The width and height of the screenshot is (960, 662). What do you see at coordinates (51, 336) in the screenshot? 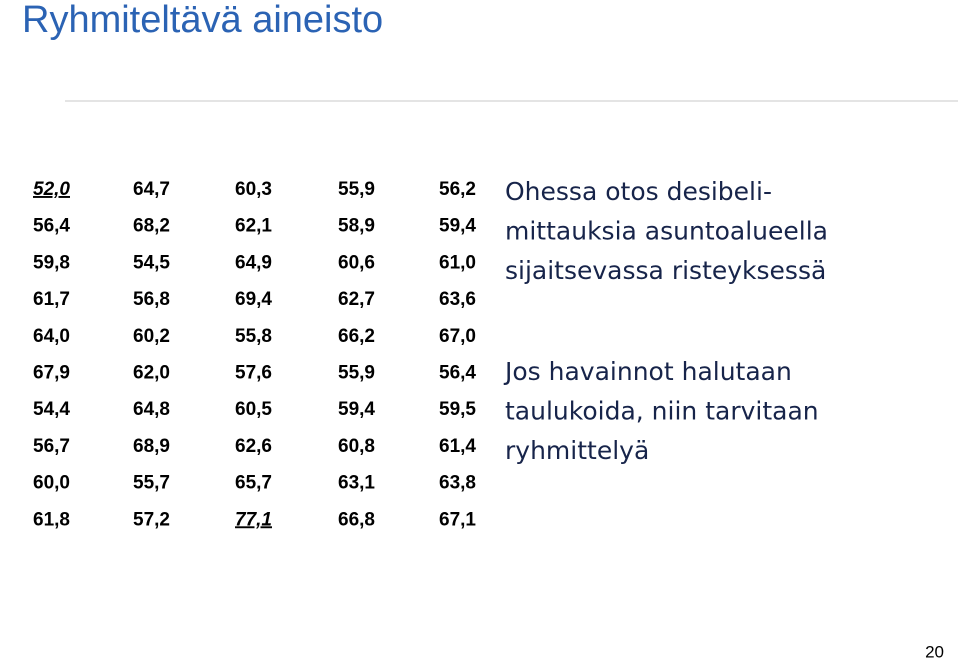
I see `table-cell: 64,0` at bounding box center [51, 336].